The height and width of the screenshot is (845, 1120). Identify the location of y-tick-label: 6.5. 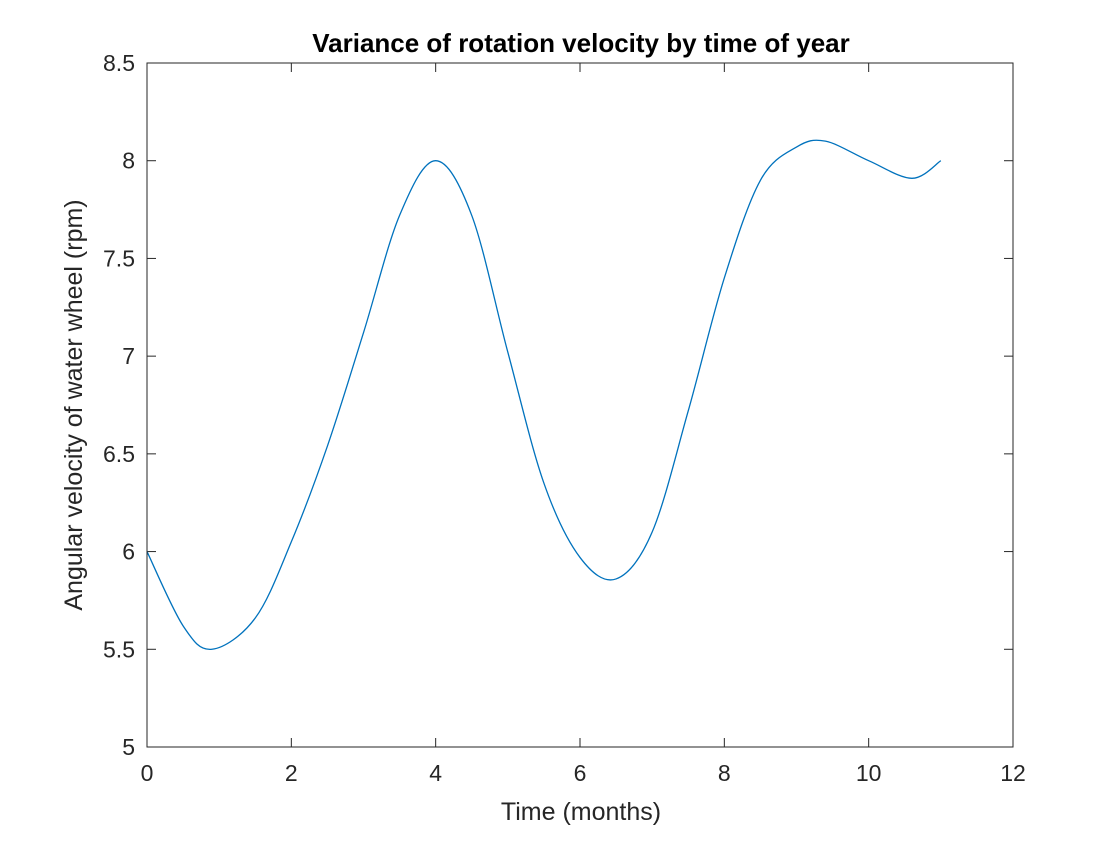
(119, 454).